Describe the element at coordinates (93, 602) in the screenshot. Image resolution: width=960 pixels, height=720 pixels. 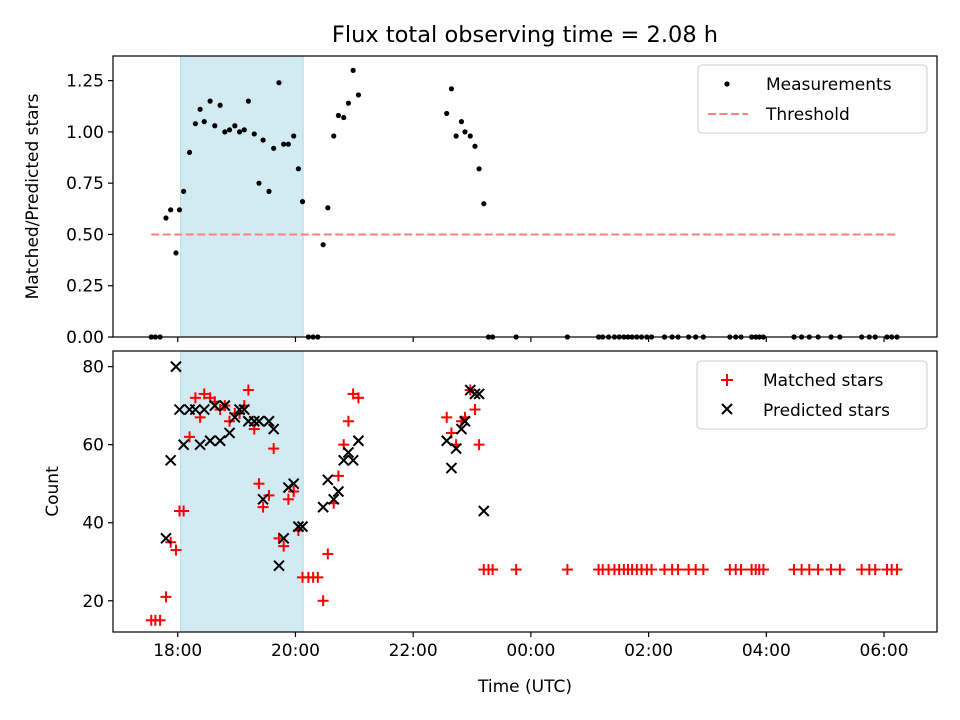
I see `bottom-ytick-label: 20` at that location.